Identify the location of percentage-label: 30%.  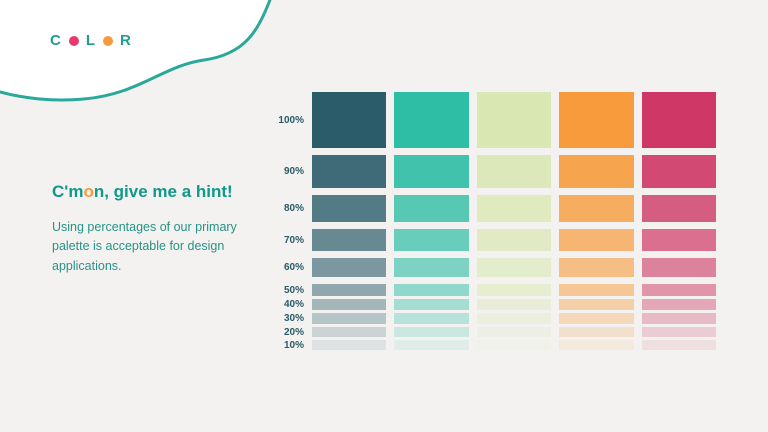
(293, 318).